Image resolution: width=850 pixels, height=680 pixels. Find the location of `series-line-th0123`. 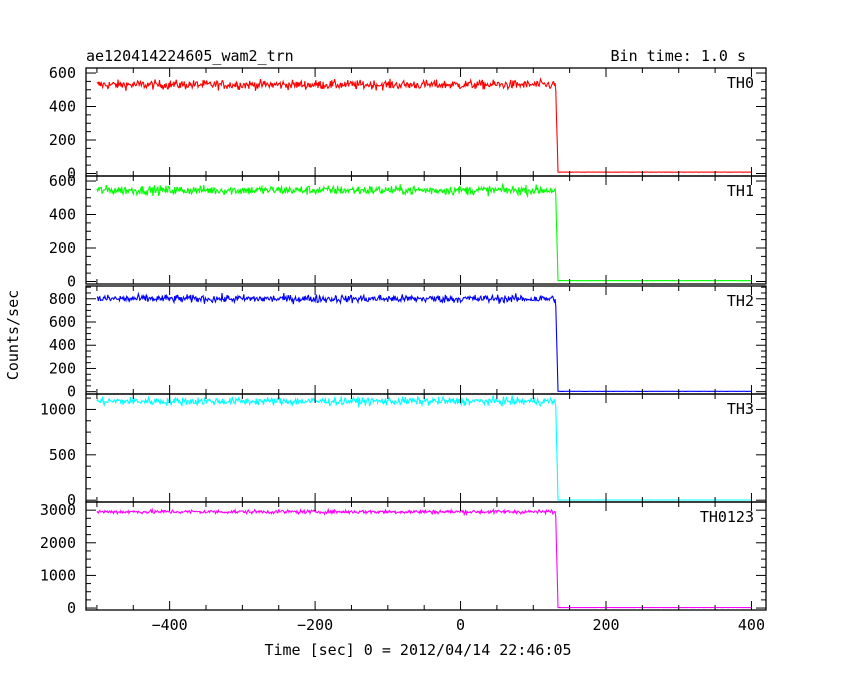

series-line-th0123 is located at coordinates (424, 558).